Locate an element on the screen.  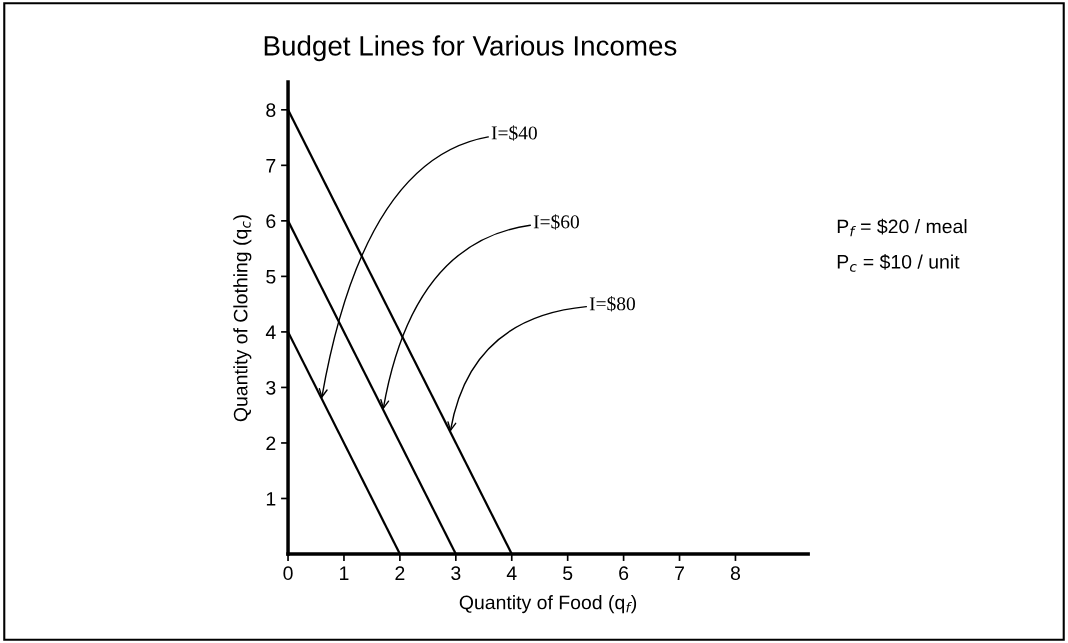
y-tick-label: 7 is located at coordinates (271, 166).